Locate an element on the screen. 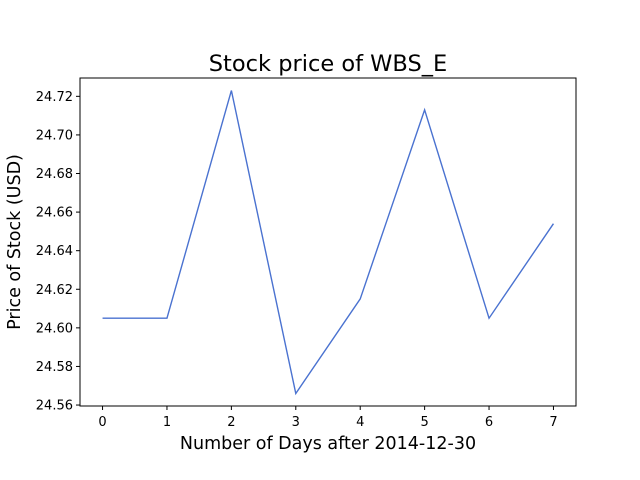 Image resolution: width=640 pixels, height=480 pixels. y-tick-label: 24.72 is located at coordinates (54, 97).